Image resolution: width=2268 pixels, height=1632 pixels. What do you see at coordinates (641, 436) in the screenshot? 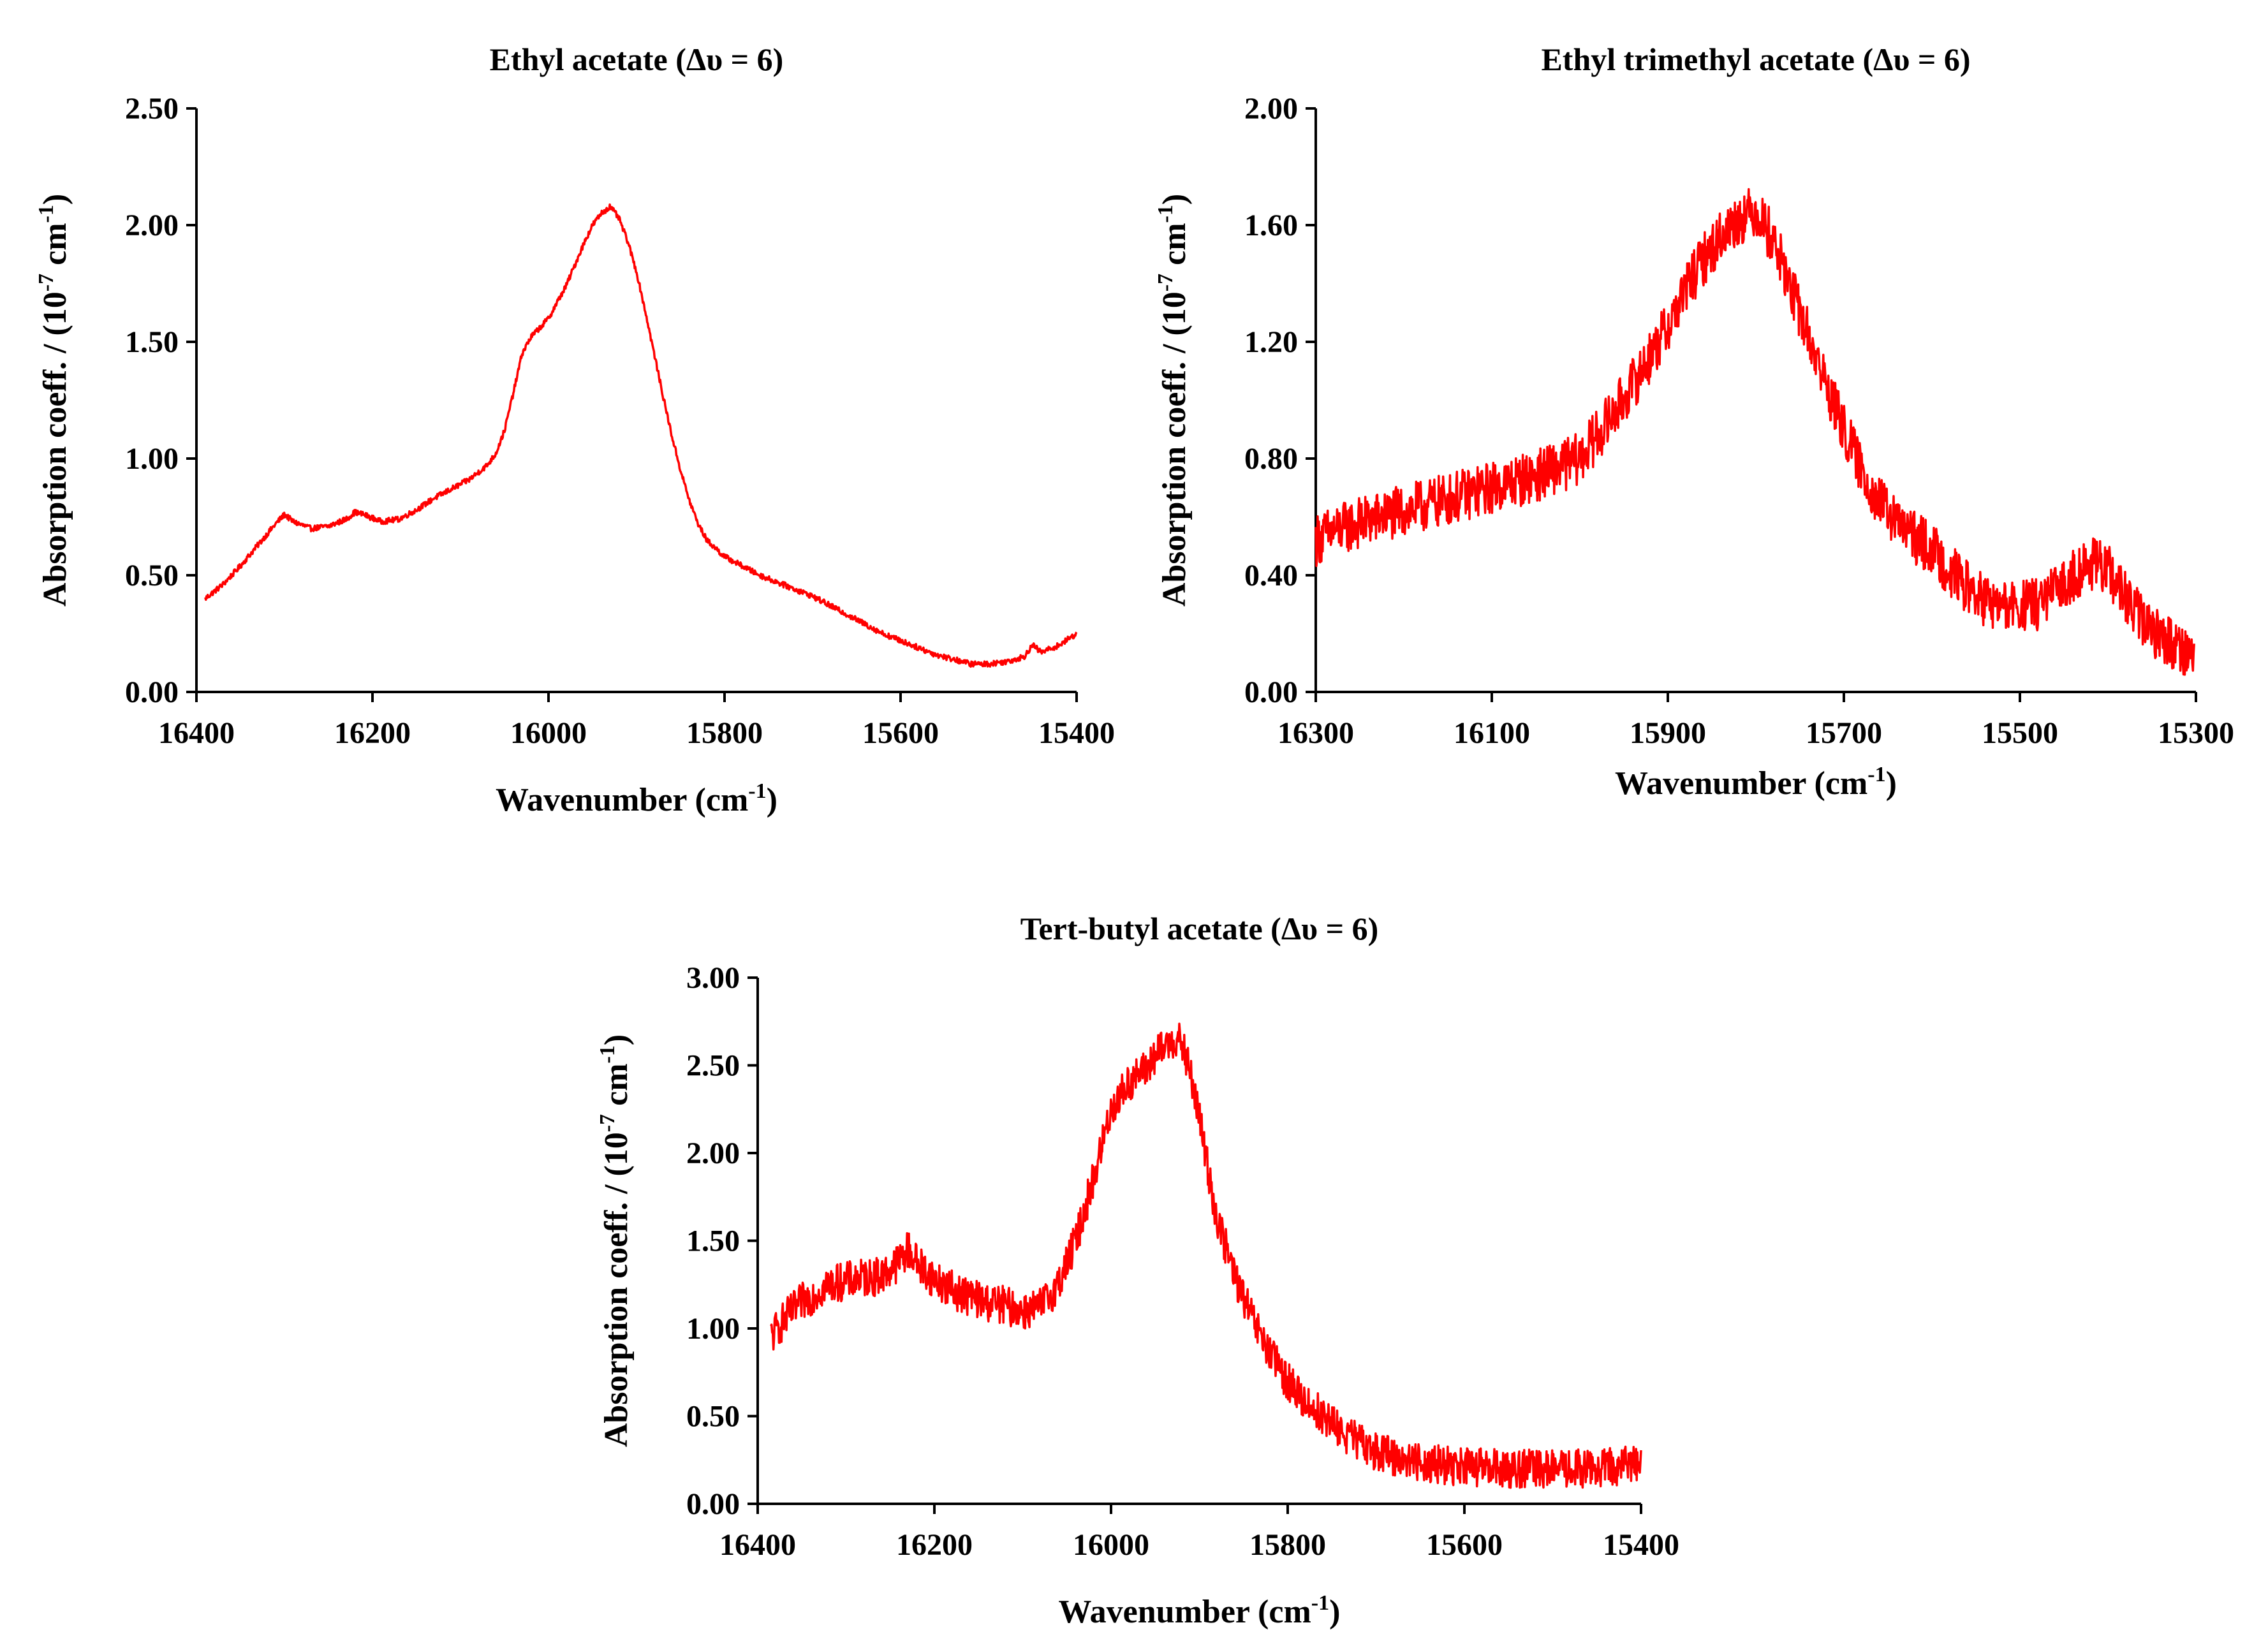
I see `ethyl-acetate-series-line` at bounding box center [641, 436].